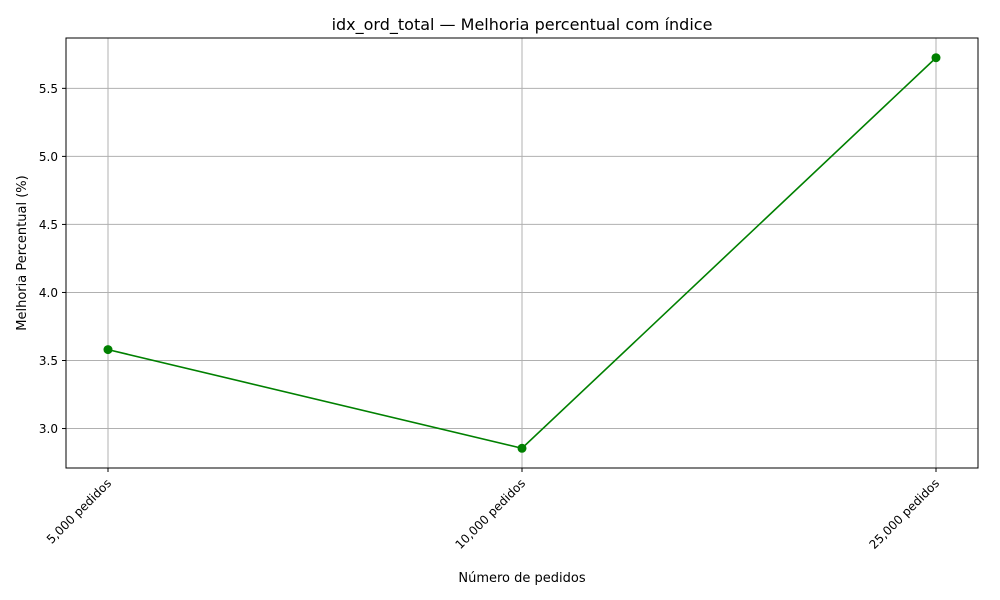 The width and height of the screenshot is (1000, 600). I want to click on y-tick-label: 5.0, so click(48, 157).